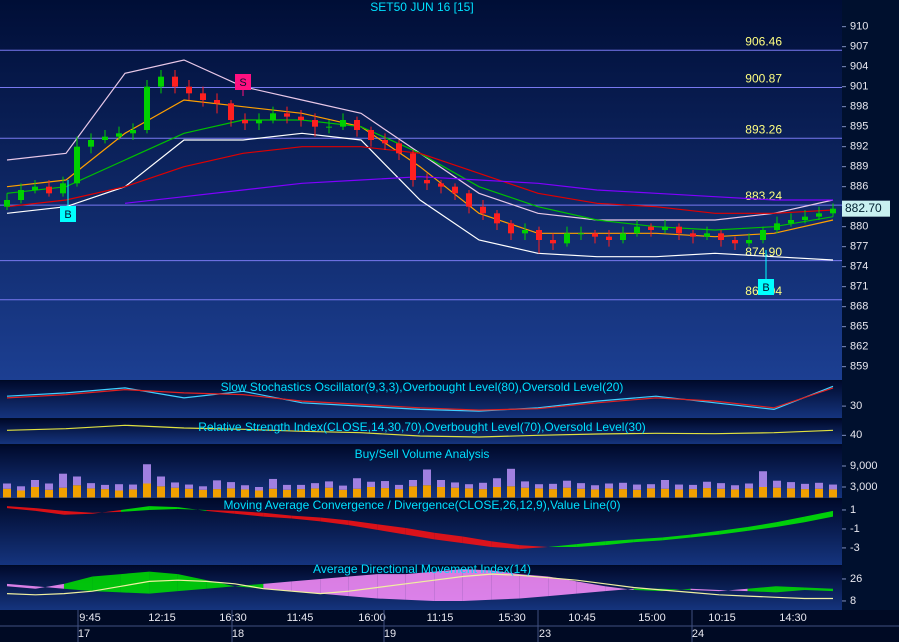 This screenshot has width=899, height=642. Describe the element at coordinates (853, 601) in the screenshot. I see `y-tick-label: 8` at that location.